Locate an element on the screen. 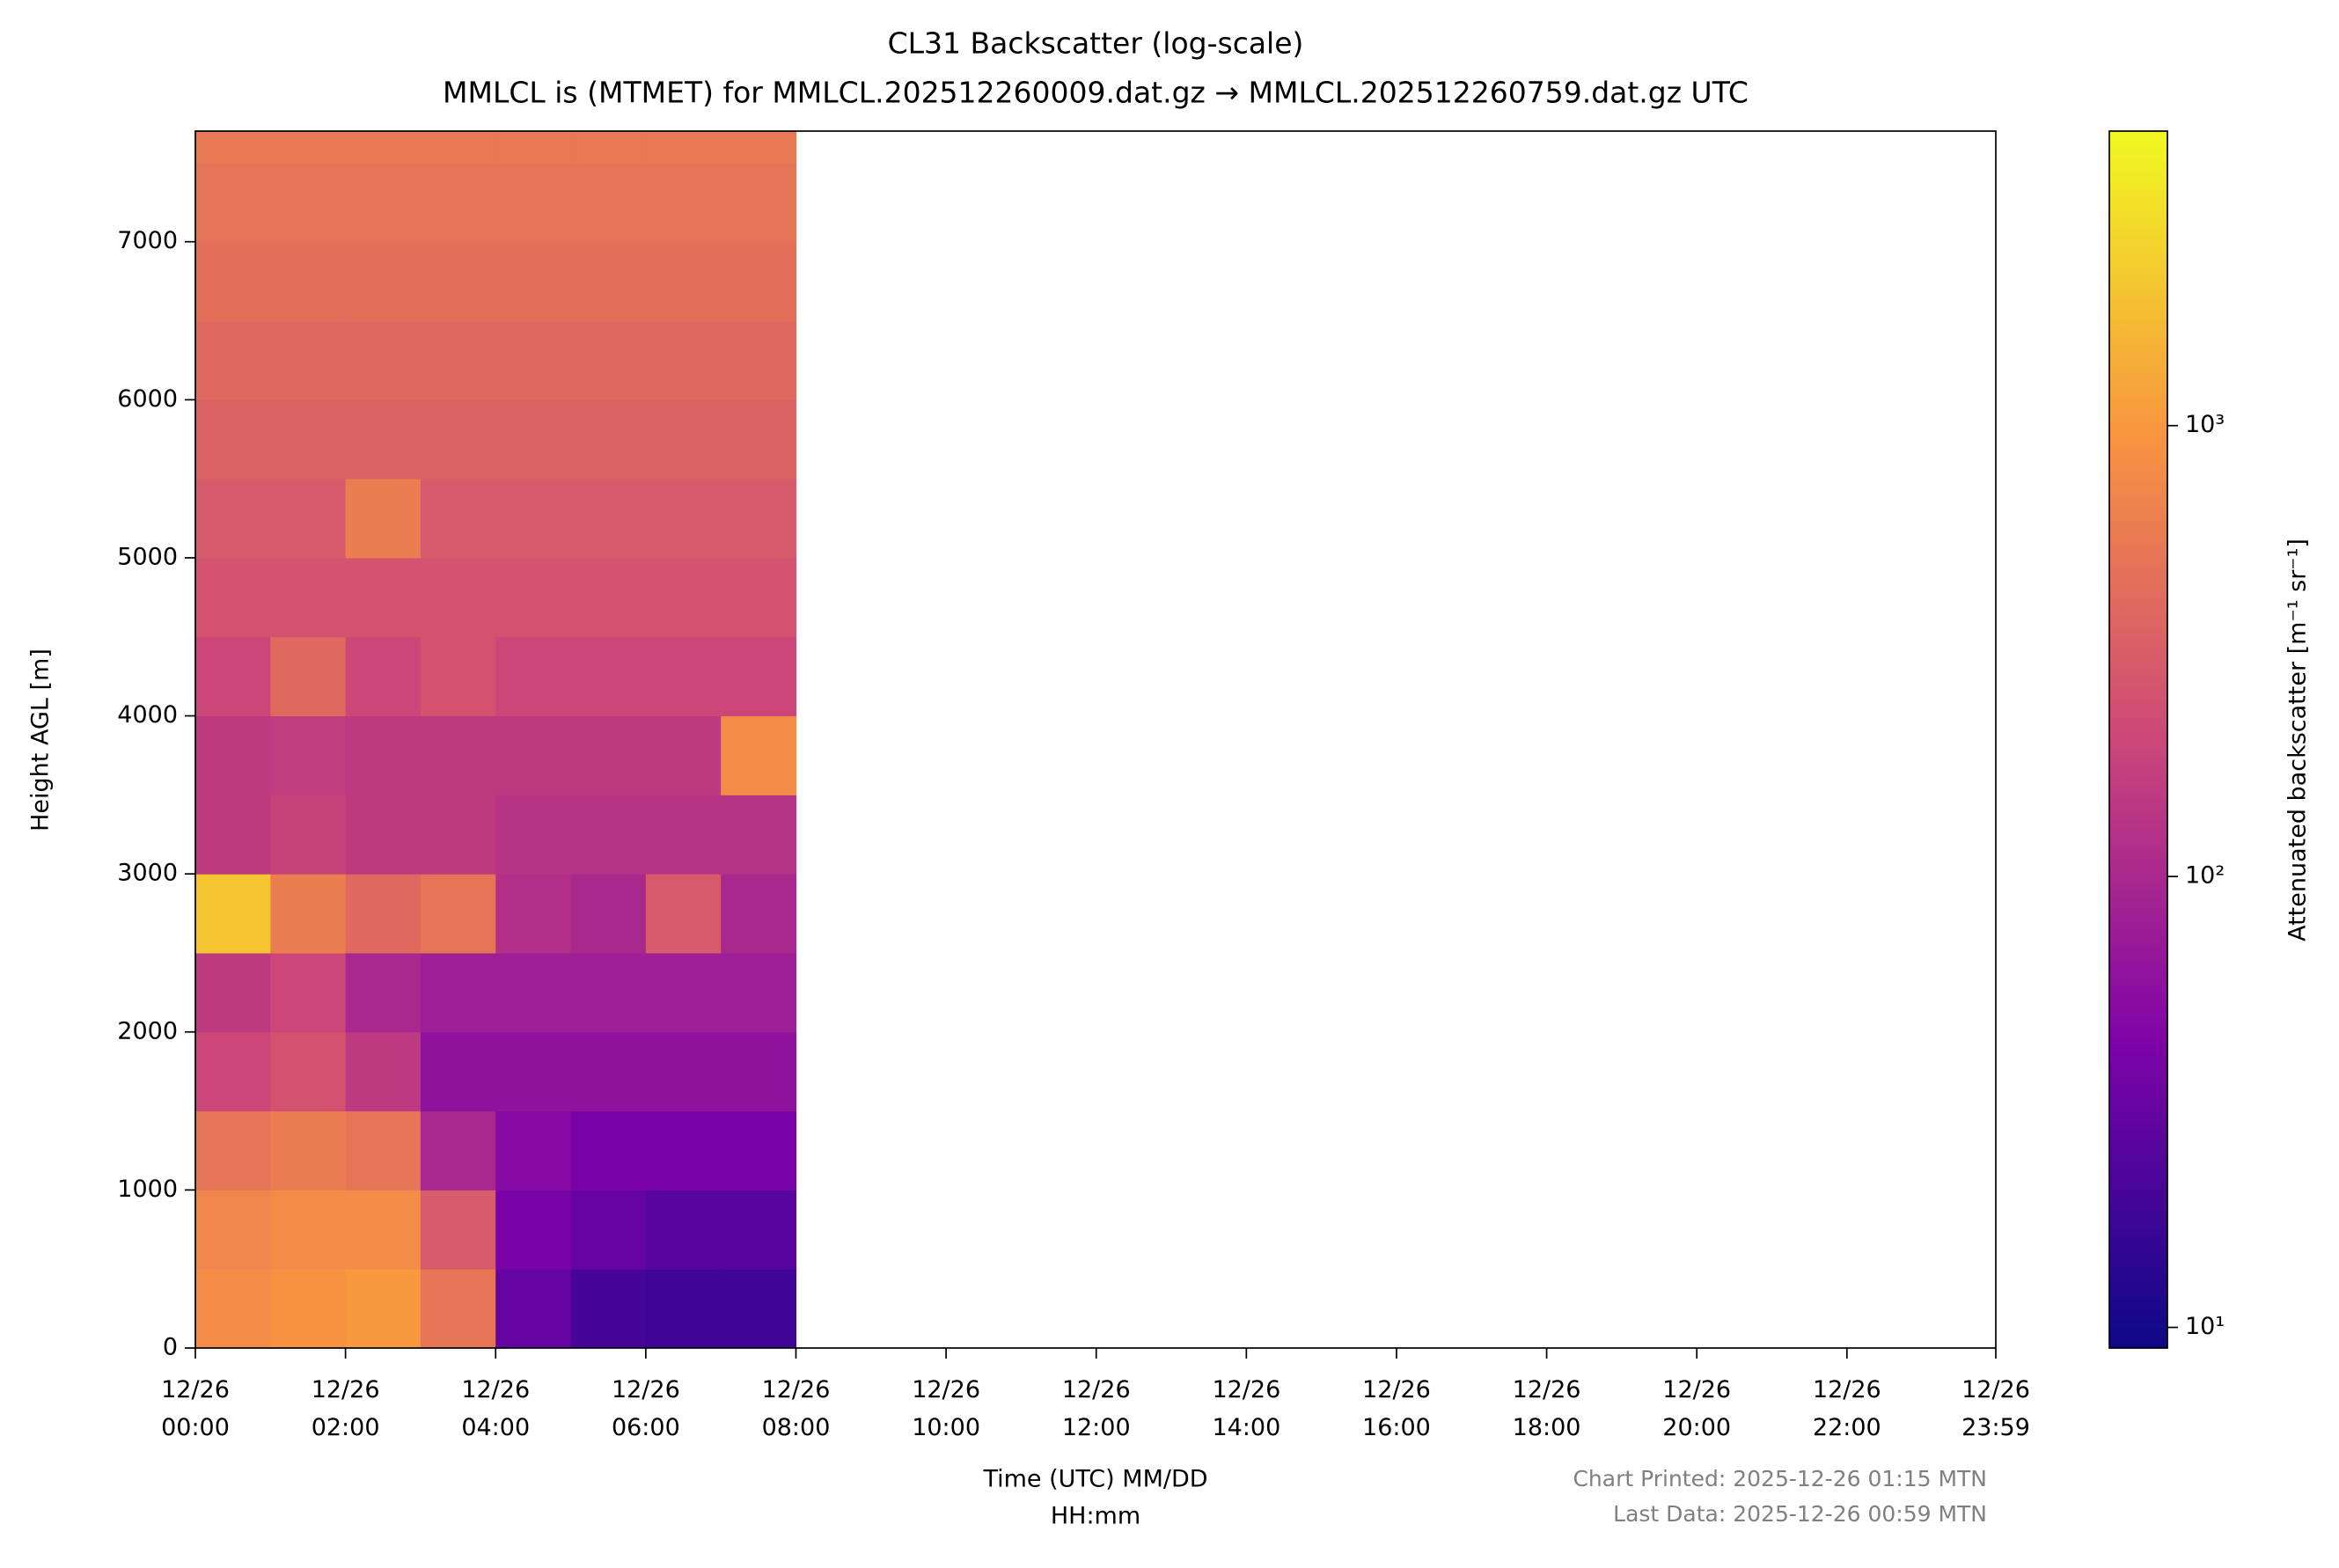 Image resolution: width=2339 pixels, height=1568 pixels. y-tick-label: 4000 is located at coordinates (147, 715).